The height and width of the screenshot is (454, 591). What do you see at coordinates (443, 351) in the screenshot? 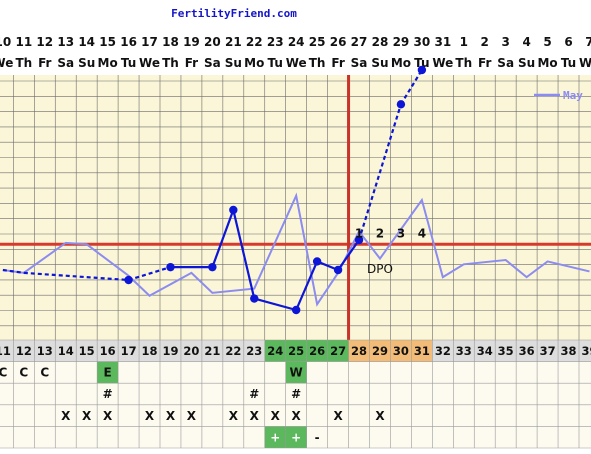
I see `cycle-day-number: 32` at bounding box center [443, 351].